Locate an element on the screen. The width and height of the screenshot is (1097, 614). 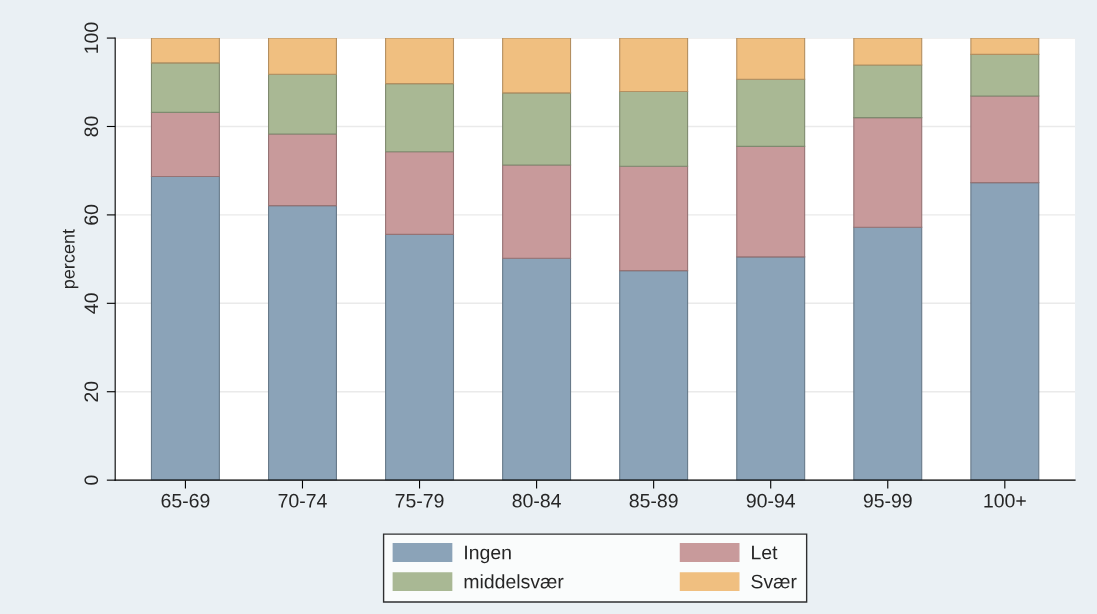
y-tick-label: 20 is located at coordinates (91, 391).